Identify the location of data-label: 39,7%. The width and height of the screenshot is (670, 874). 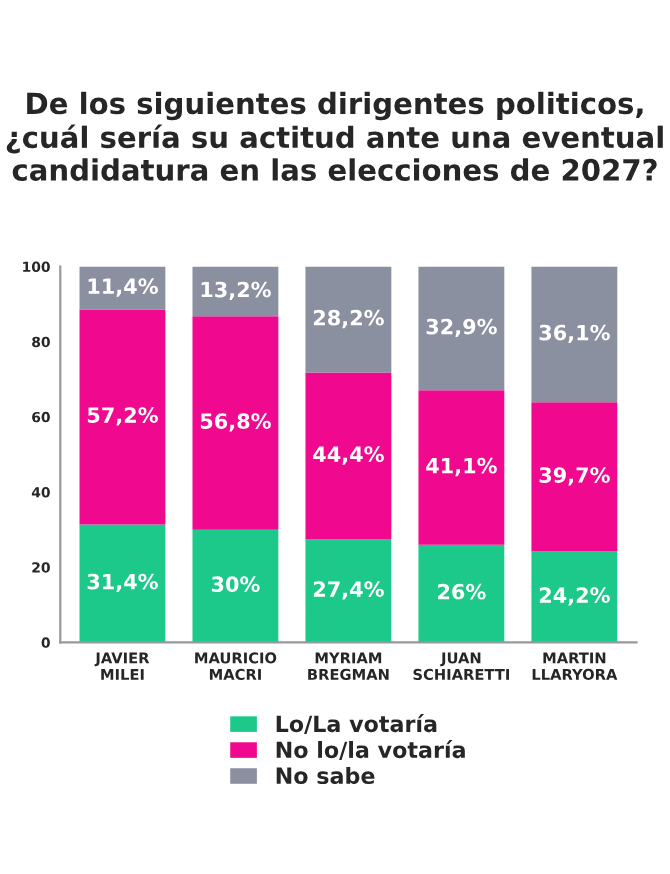
(574, 476).